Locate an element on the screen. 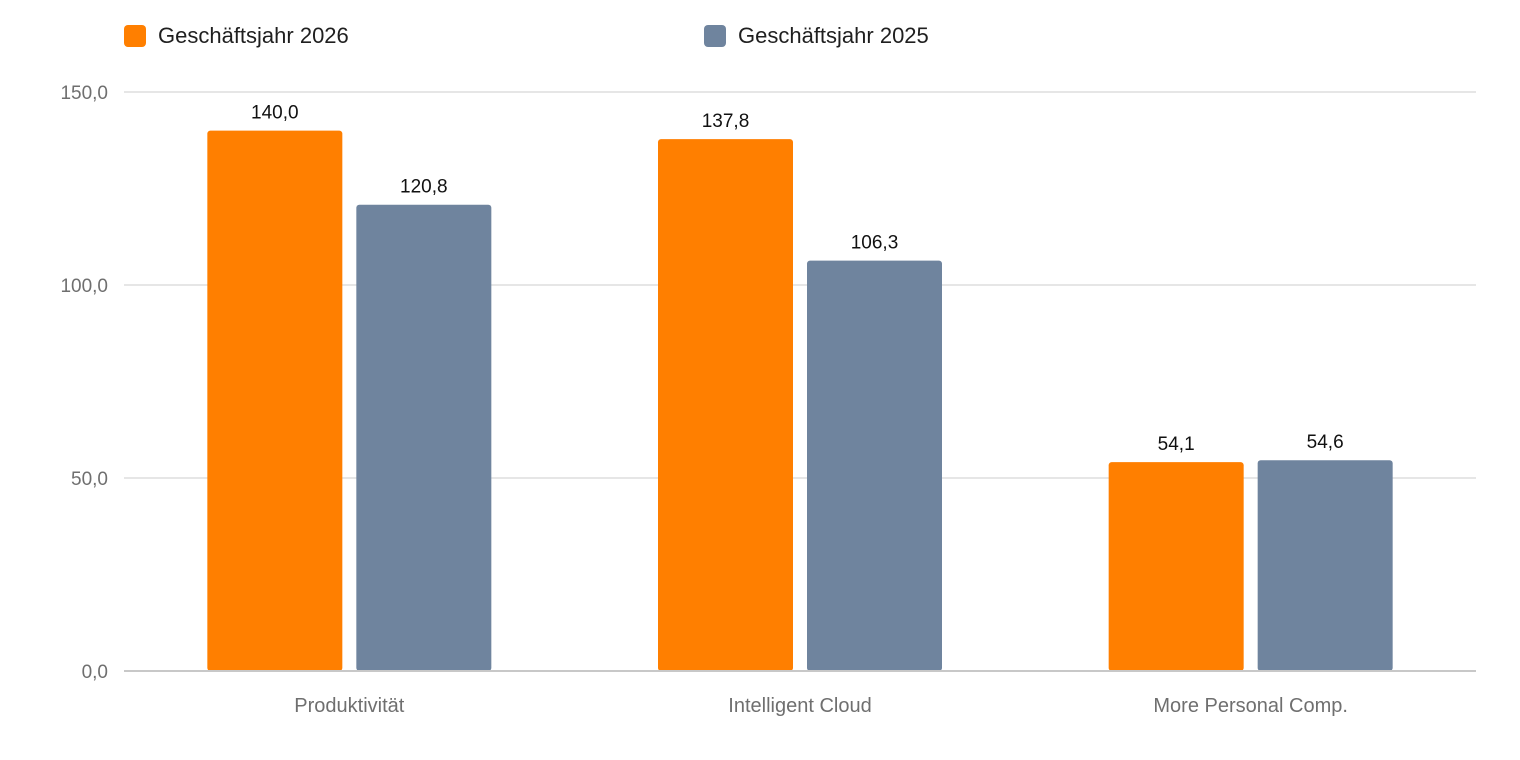 The width and height of the screenshot is (1520, 760). data-label: 120,8 is located at coordinates (424, 187).